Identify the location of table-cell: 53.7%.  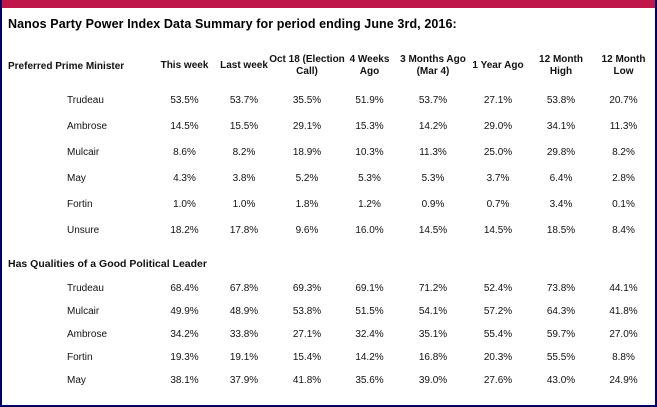
(433, 100).